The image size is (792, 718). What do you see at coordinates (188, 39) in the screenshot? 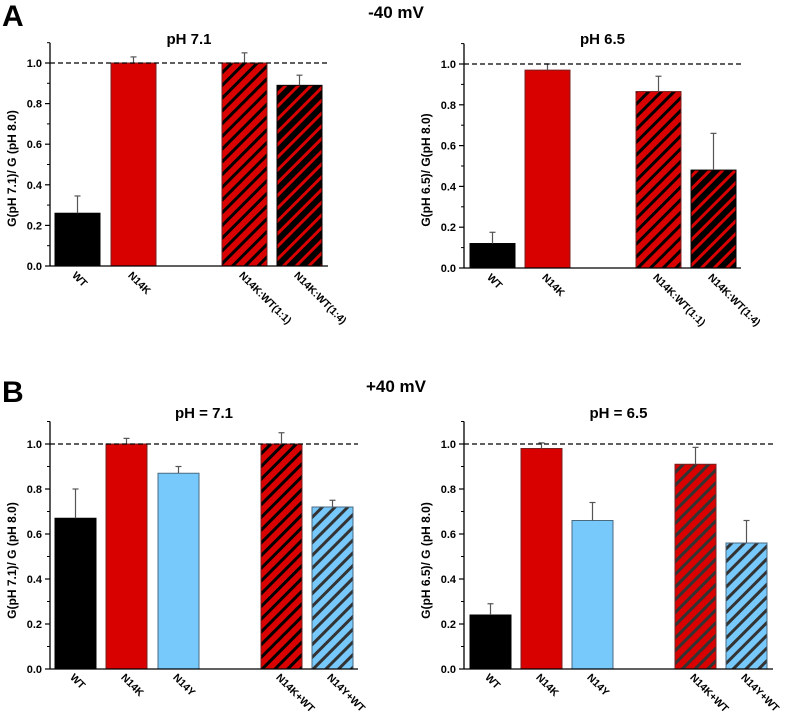
I see `chart-title: pH 7.1` at bounding box center [188, 39].